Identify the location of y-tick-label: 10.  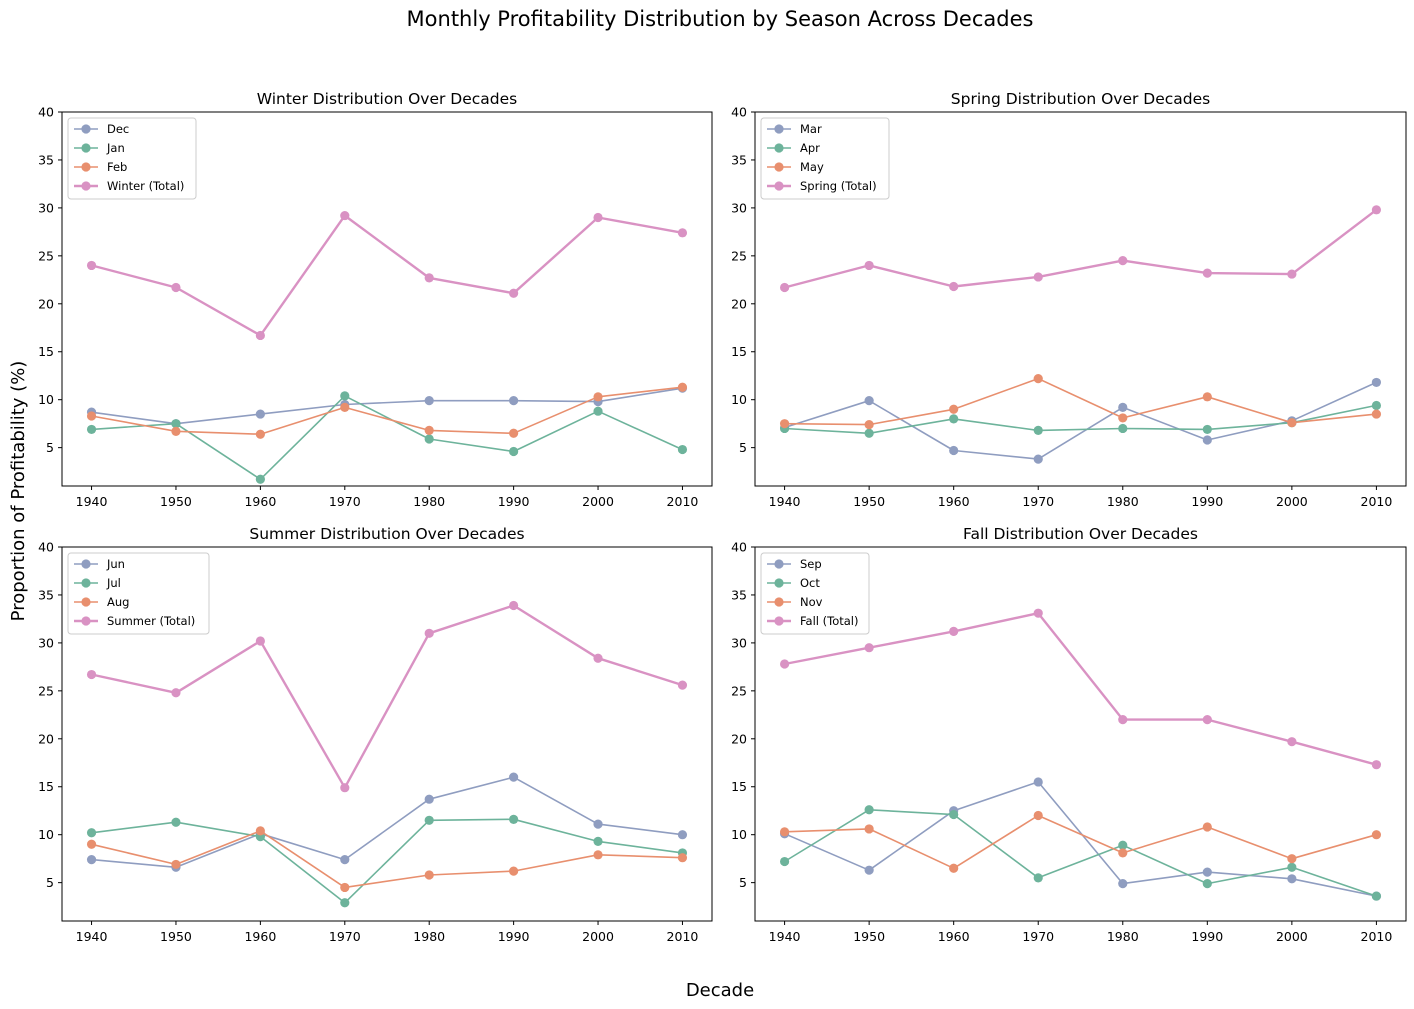
(46, 399).